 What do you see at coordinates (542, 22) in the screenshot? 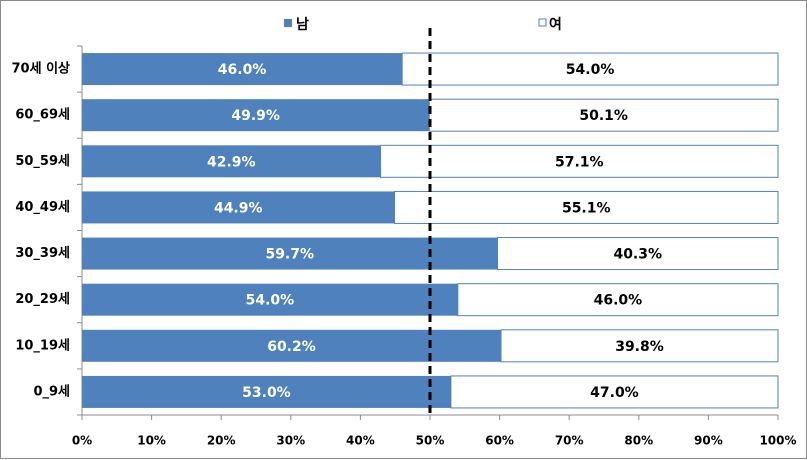
I see `legend-swatch-female` at bounding box center [542, 22].